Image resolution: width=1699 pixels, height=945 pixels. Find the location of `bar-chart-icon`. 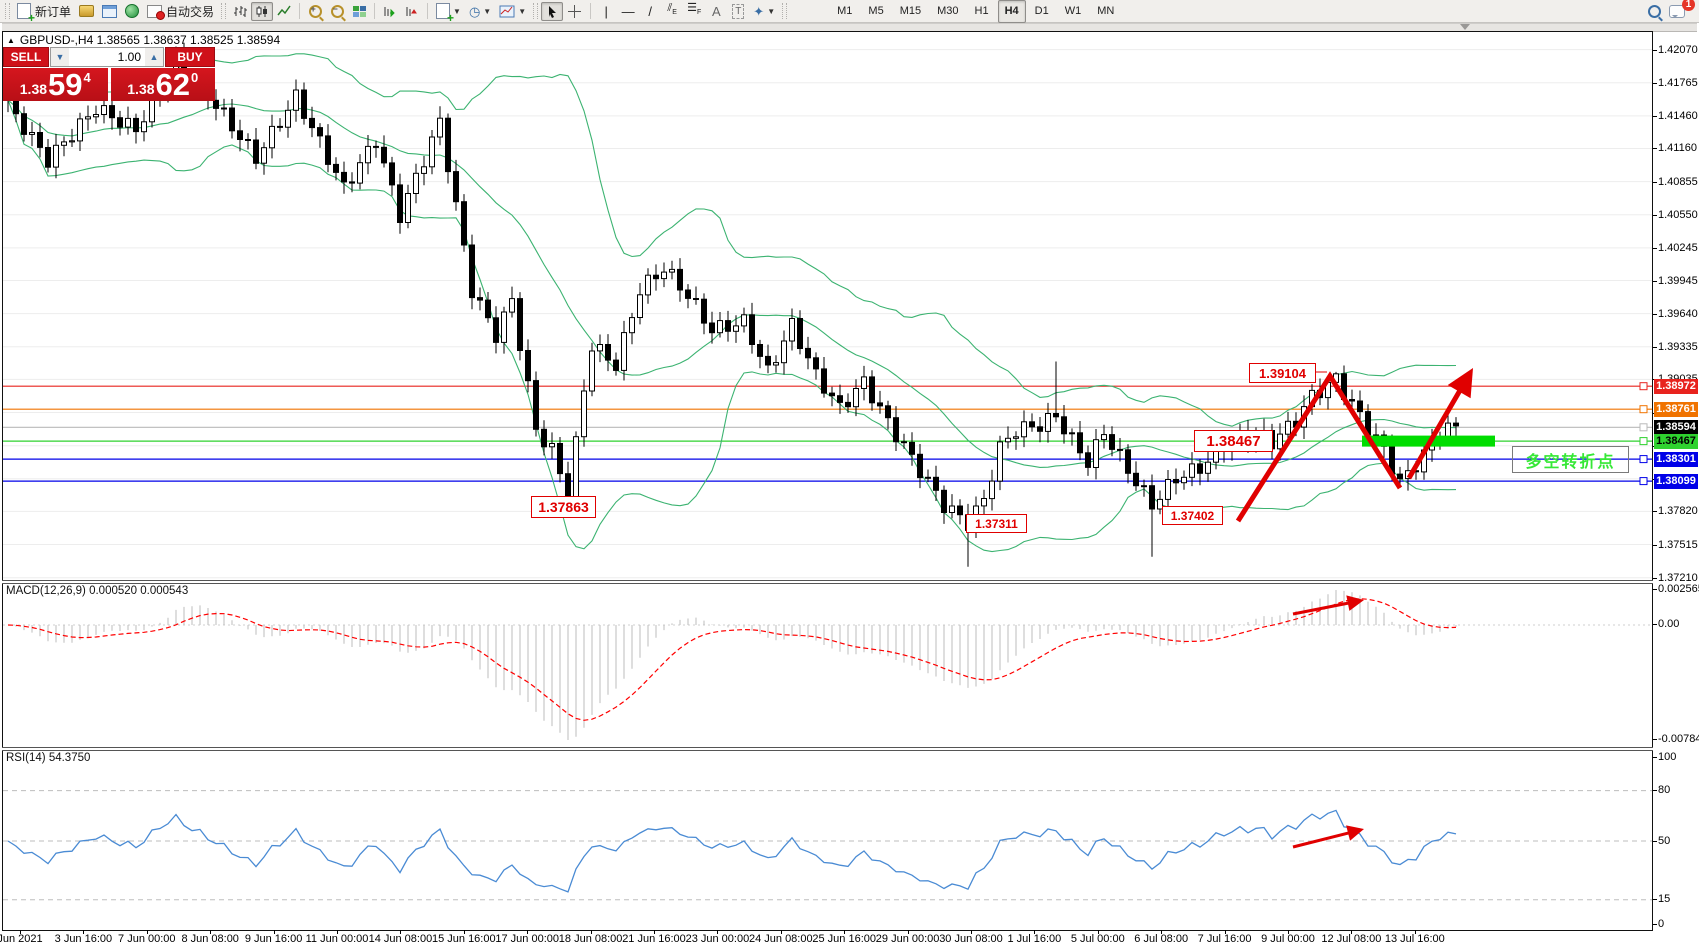

bar-chart-icon is located at coordinates (241, 11).